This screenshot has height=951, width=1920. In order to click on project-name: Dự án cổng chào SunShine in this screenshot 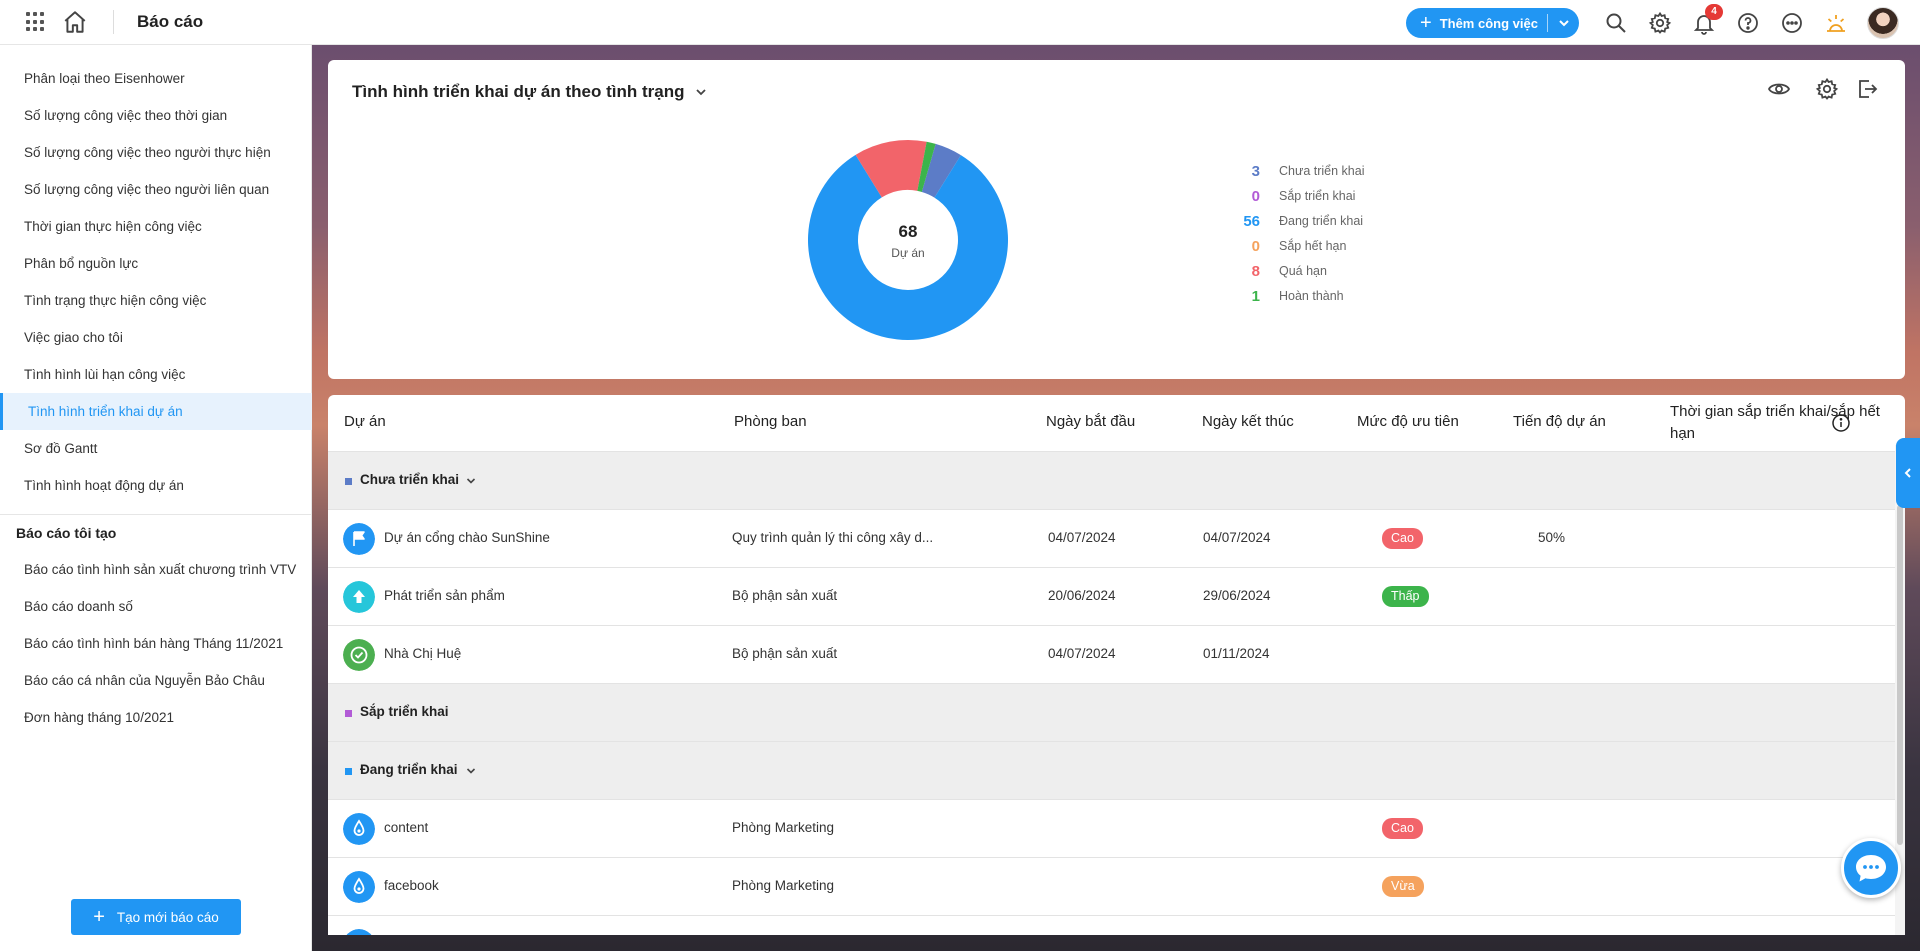, I will do `click(467, 537)`.